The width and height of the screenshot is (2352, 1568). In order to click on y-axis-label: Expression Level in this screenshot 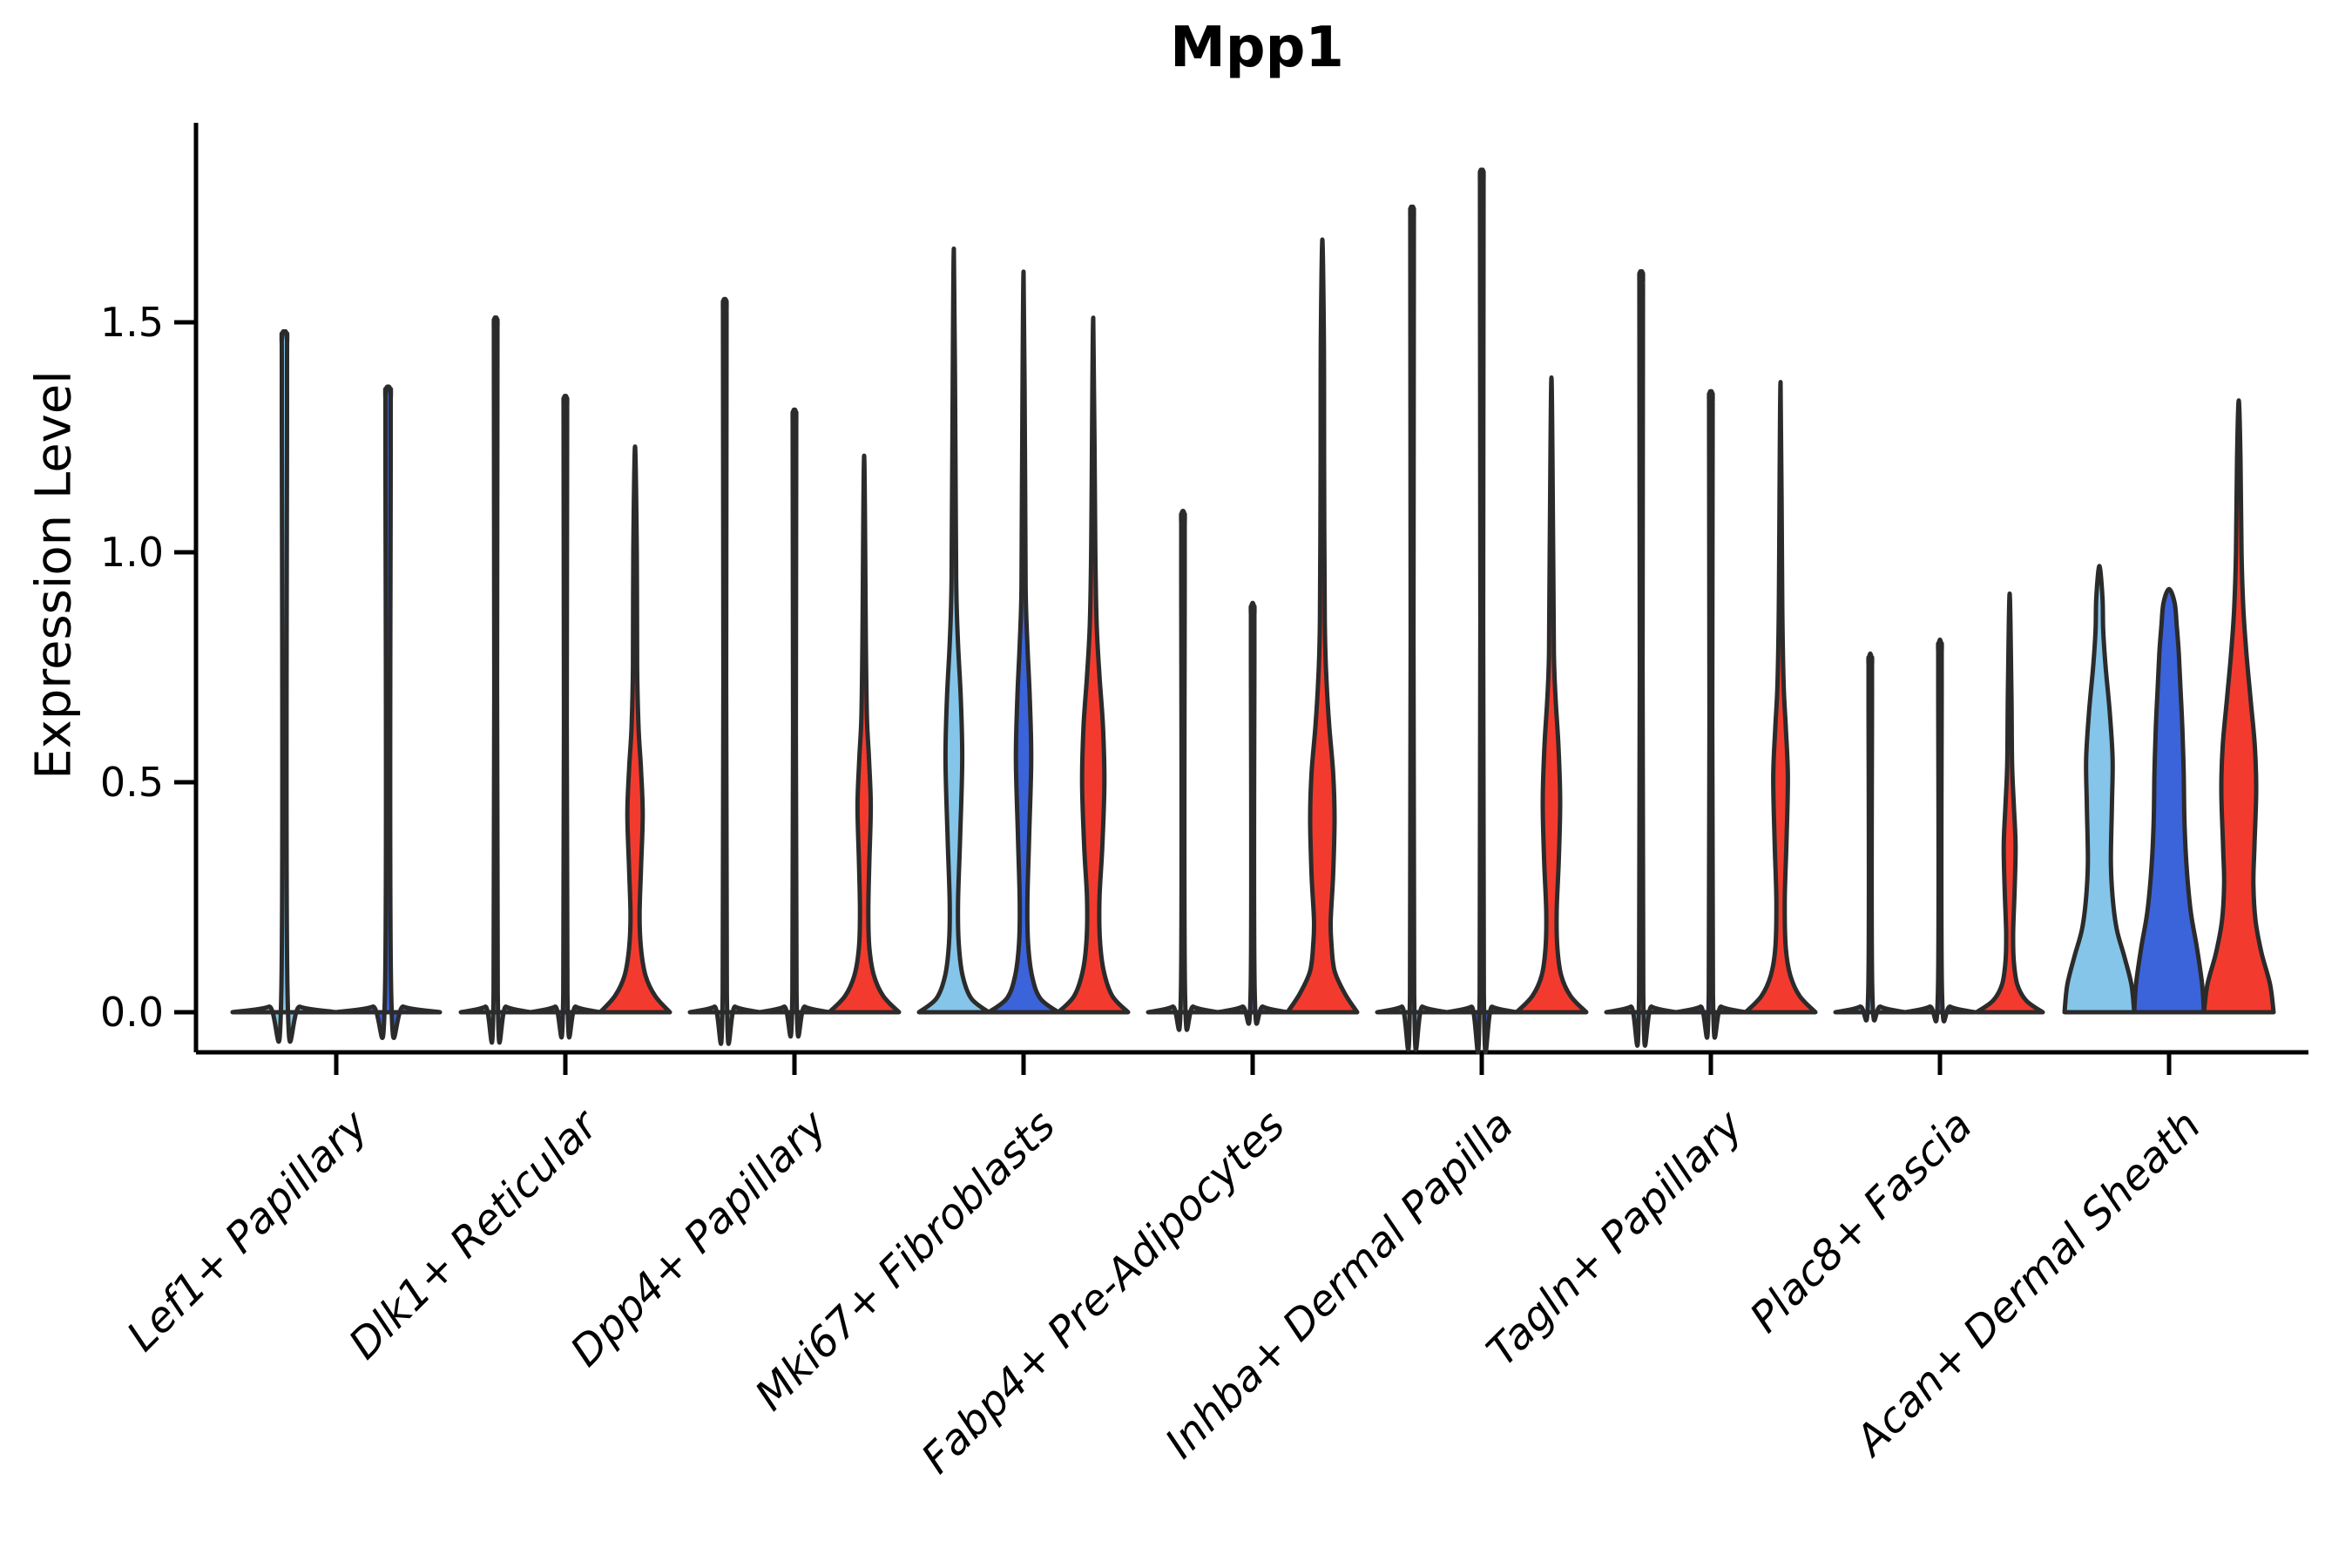, I will do `click(54, 575)`.